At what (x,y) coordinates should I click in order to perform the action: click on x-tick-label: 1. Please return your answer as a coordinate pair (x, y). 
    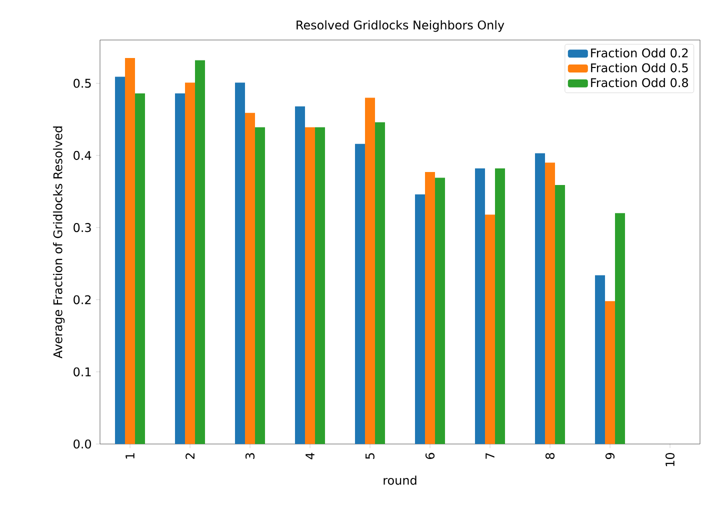
    Looking at the image, I should click on (130, 455).